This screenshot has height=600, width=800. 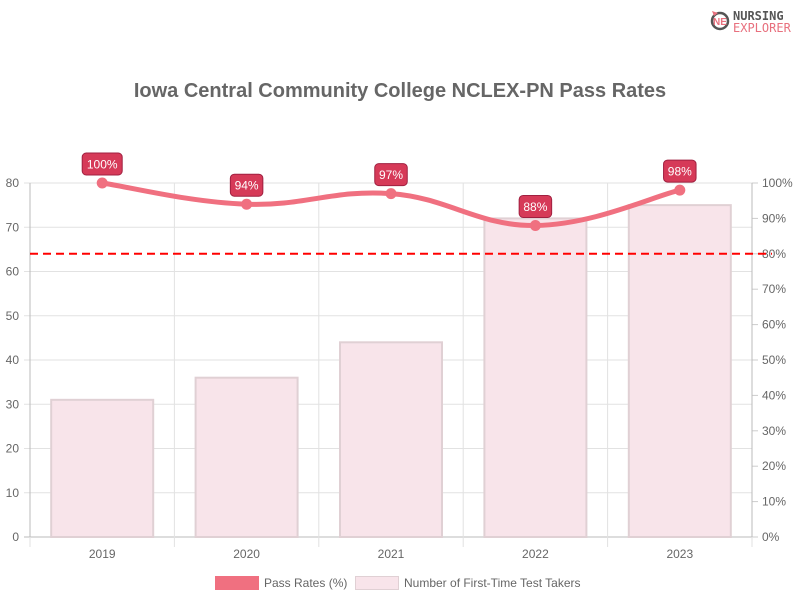 I want to click on nursing-explorer-logo: NE NURSING EXPLORER, so click(x=755, y=22).